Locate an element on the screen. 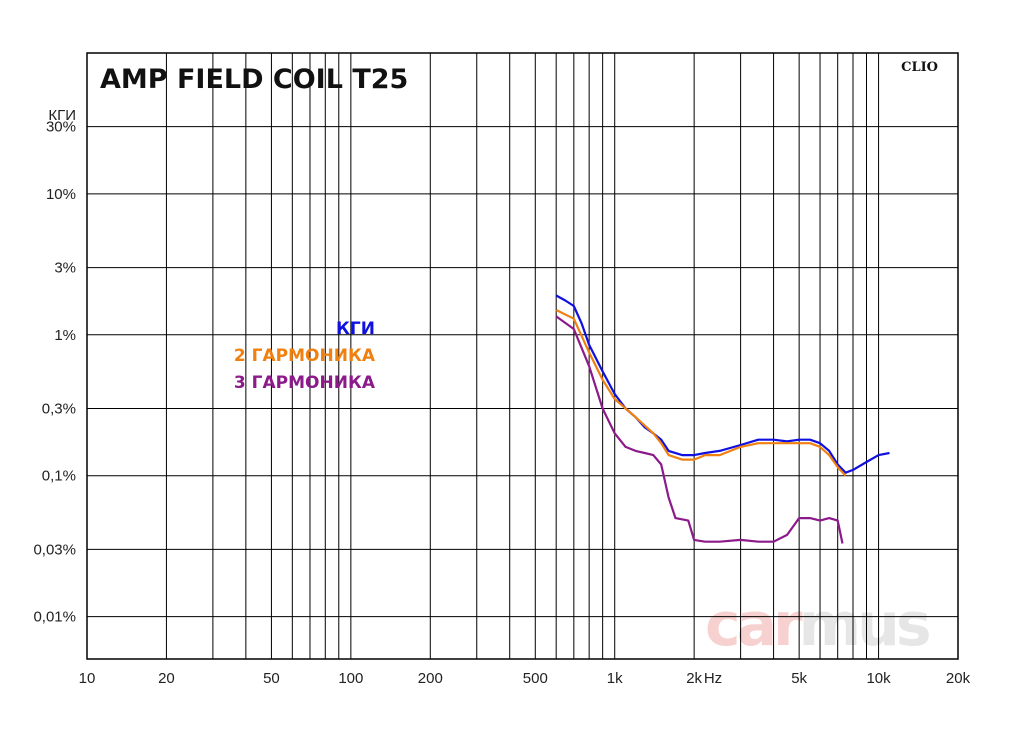  y-tick-label: 0,3% is located at coordinates (59, 408).